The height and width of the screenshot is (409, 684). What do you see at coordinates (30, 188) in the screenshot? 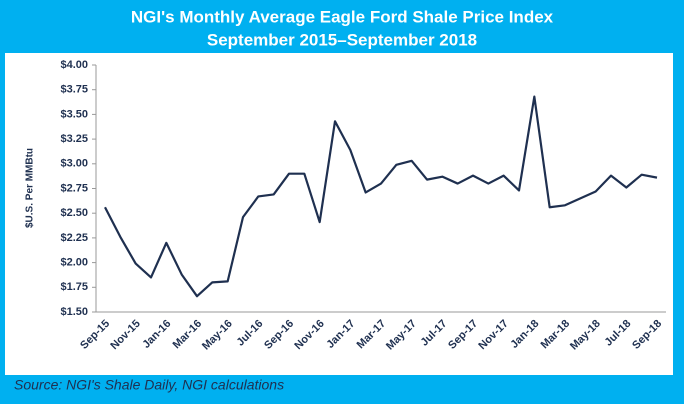
I see `y-axis-label: $U.S. Per MMBtu` at bounding box center [30, 188].